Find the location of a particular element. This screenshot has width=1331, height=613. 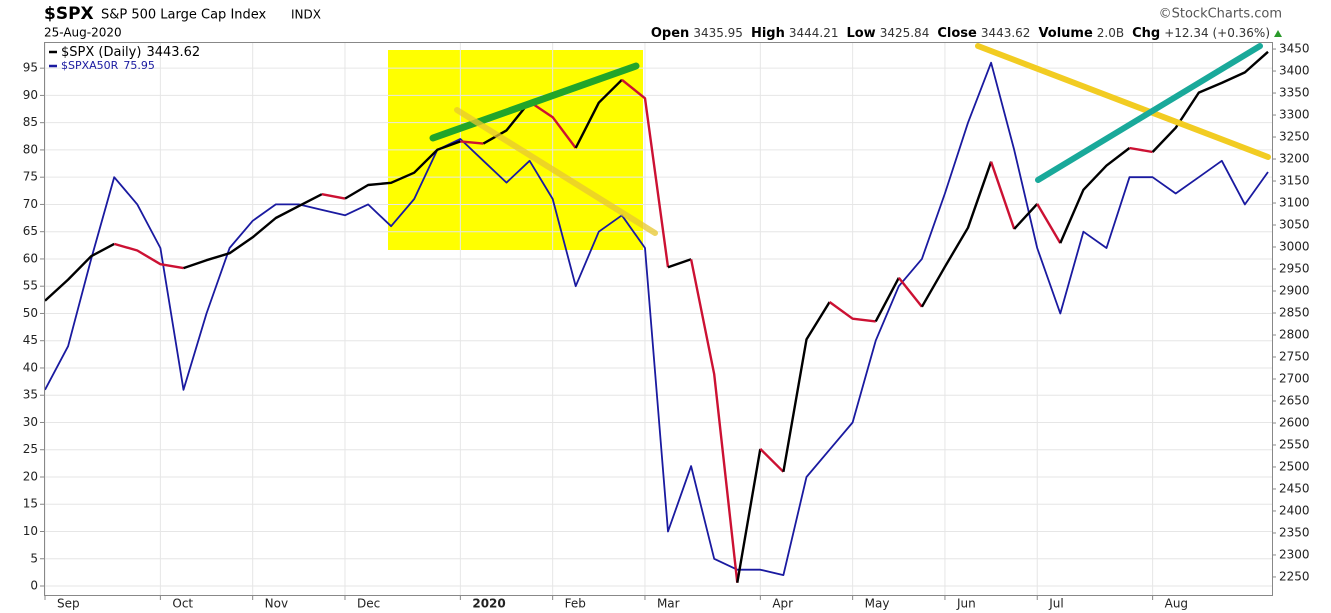

x-tick-label: Oct is located at coordinates (182, 604).